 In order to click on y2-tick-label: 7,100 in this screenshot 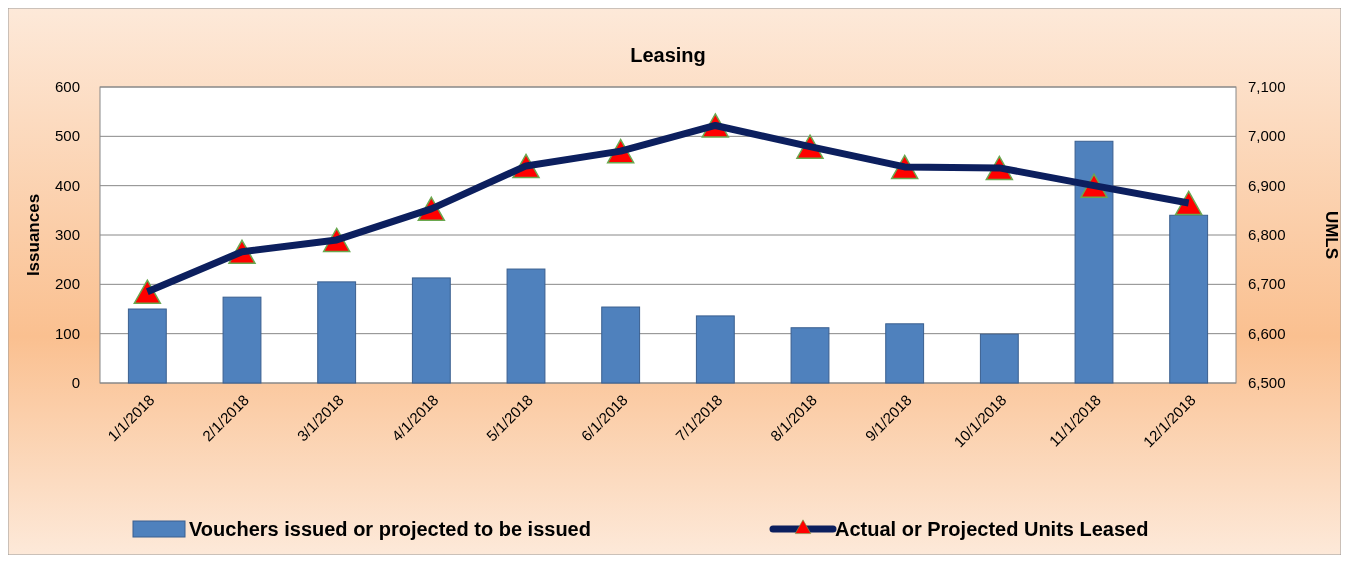, I will do `click(1267, 86)`.